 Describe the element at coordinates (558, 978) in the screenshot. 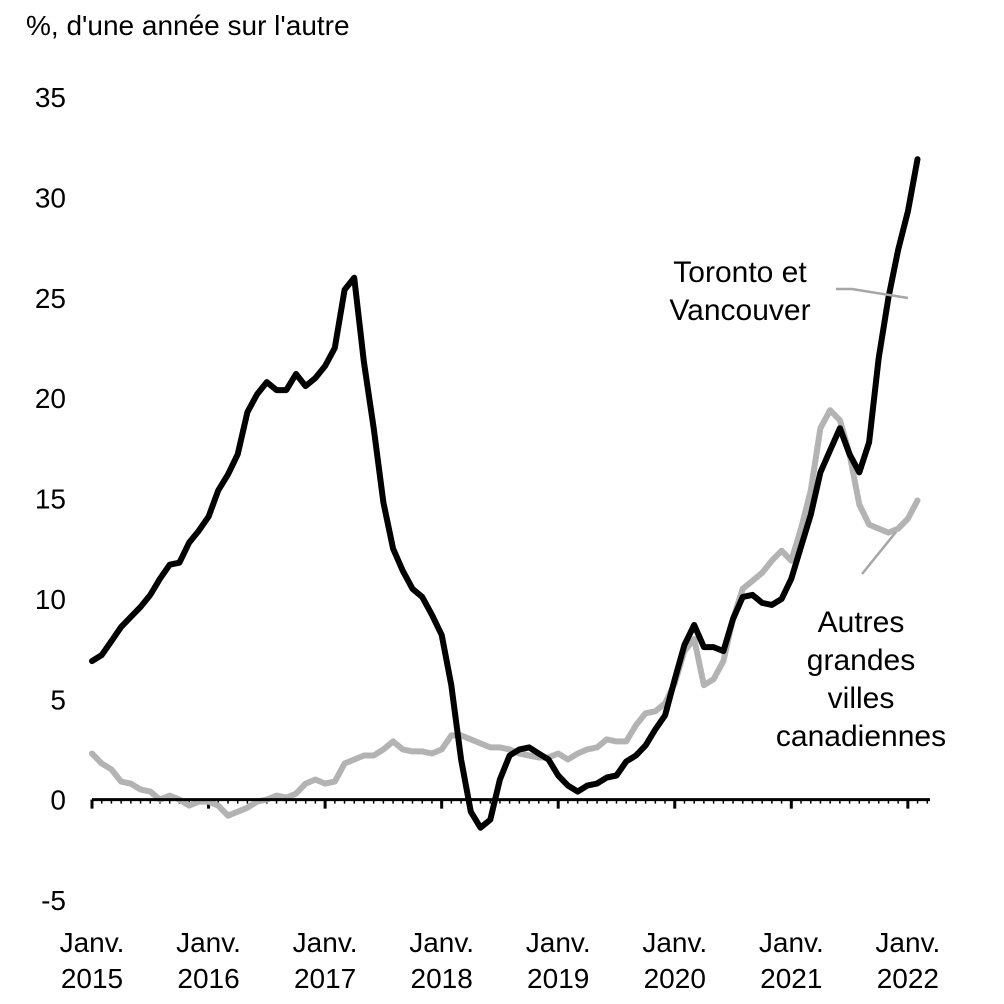

I see `x-tick-label-year: 2019` at that location.